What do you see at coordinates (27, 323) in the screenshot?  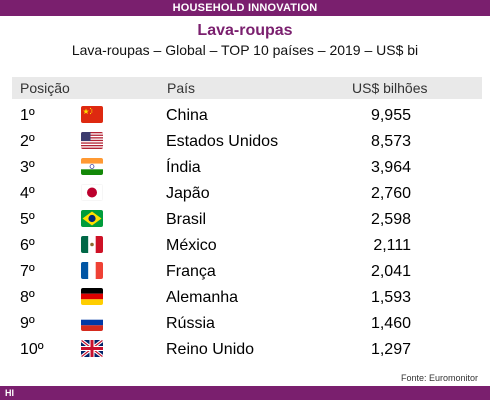 I see `row-position: 9º` at bounding box center [27, 323].